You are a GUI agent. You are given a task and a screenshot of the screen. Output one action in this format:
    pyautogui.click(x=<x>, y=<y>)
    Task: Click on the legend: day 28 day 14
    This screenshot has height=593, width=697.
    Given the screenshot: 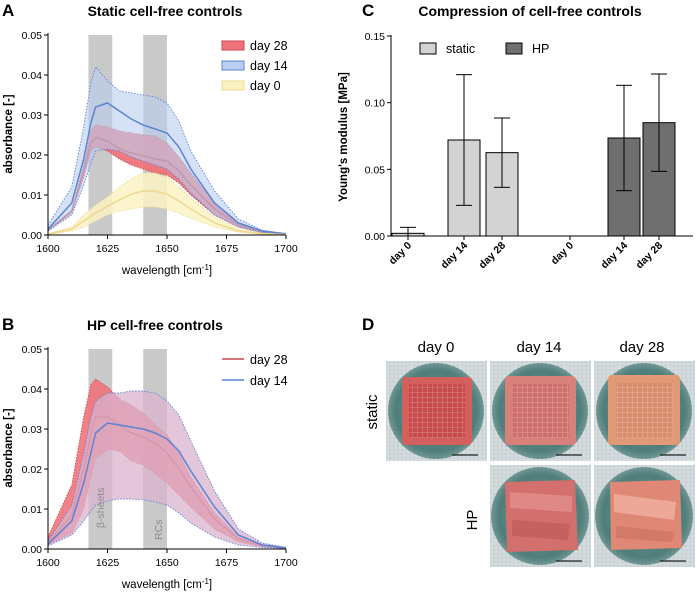 What is the action you would take?
    pyautogui.click(x=255, y=370)
    